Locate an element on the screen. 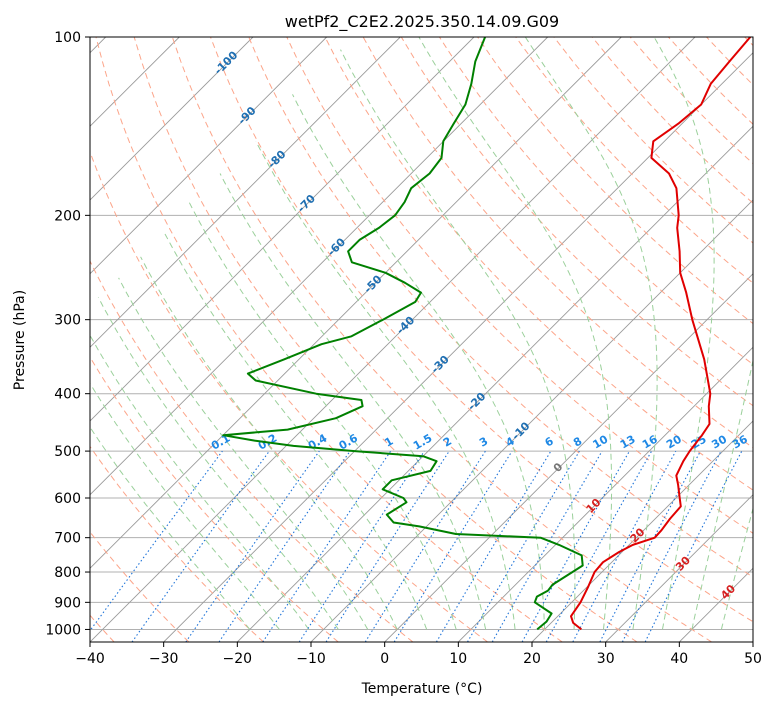 The image size is (775, 708). isotherm-label: -20 is located at coordinates (476, 401).